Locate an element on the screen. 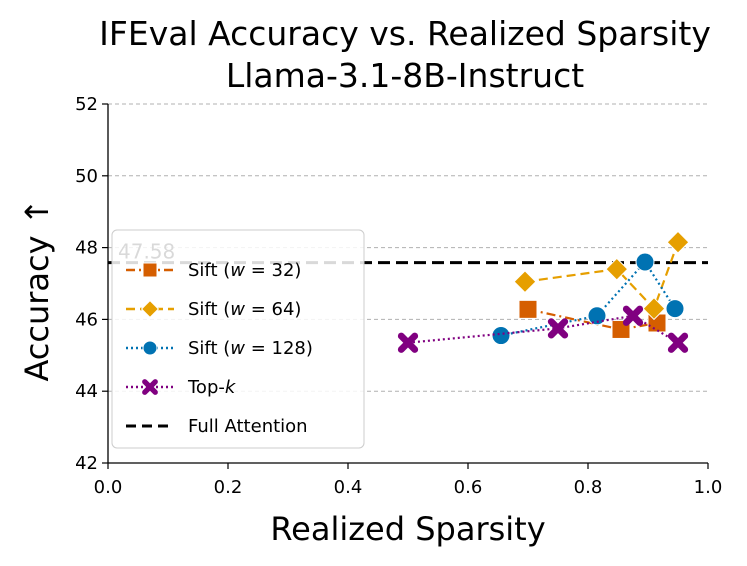 Image resolution: width=747 pixels, height=566 pixels. legend-entry: Top-k is located at coordinates (181, 387).